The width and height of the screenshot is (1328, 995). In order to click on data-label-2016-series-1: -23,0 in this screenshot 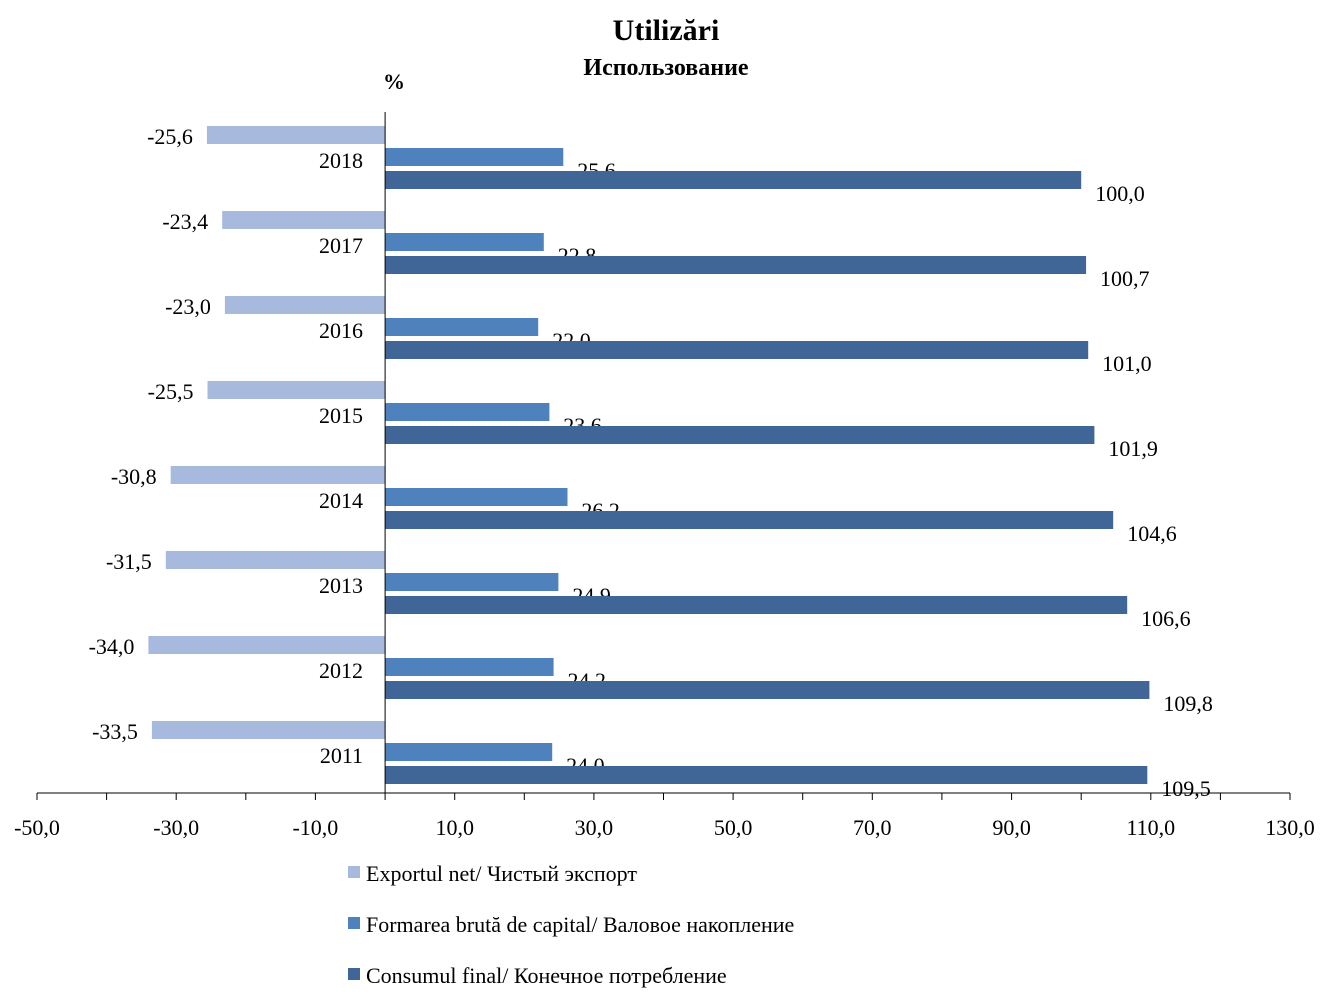, I will do `click(188, 306)`.